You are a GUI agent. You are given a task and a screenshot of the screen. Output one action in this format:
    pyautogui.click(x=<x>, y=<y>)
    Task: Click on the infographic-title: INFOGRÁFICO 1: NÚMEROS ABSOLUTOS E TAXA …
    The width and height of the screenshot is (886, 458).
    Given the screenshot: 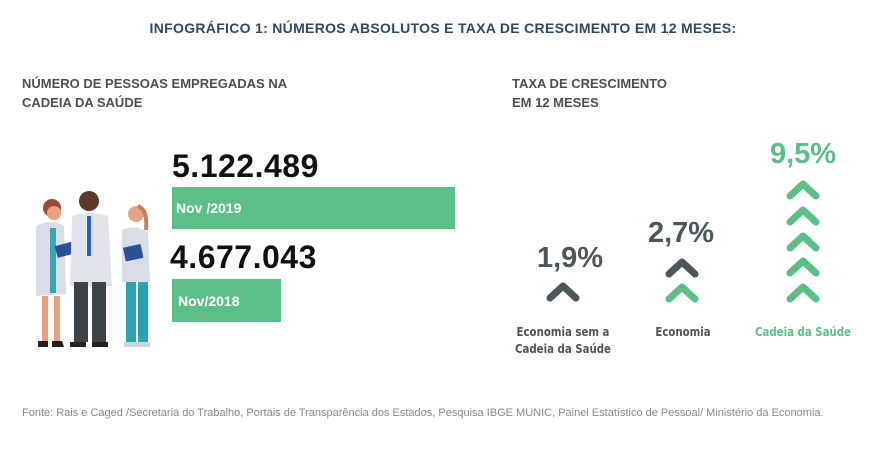 What is the action you would take?
    pyautogui.click(x=443, y=28)
    